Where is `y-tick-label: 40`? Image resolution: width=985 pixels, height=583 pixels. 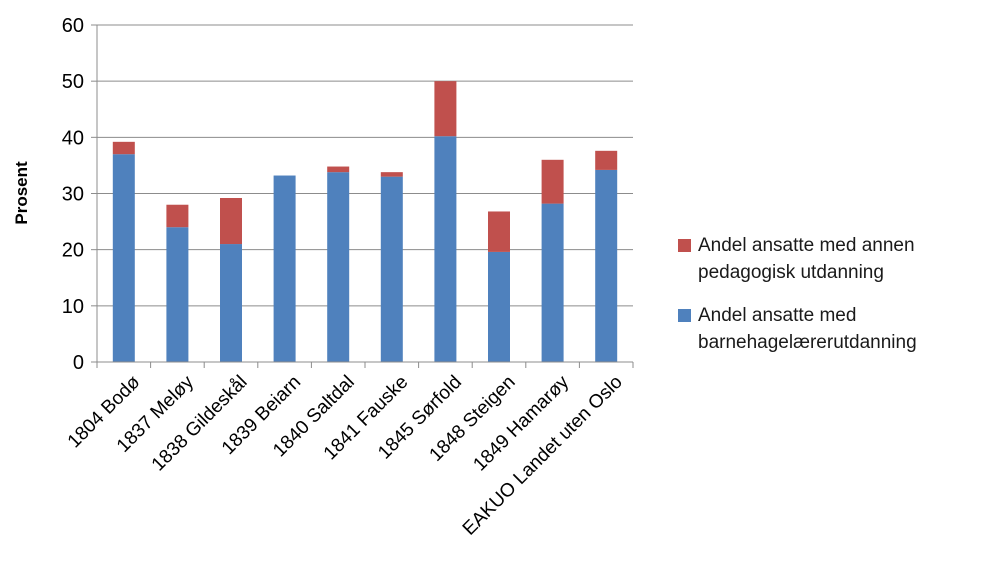 y-tick-label: 40 is located at coordinates (73, 138).